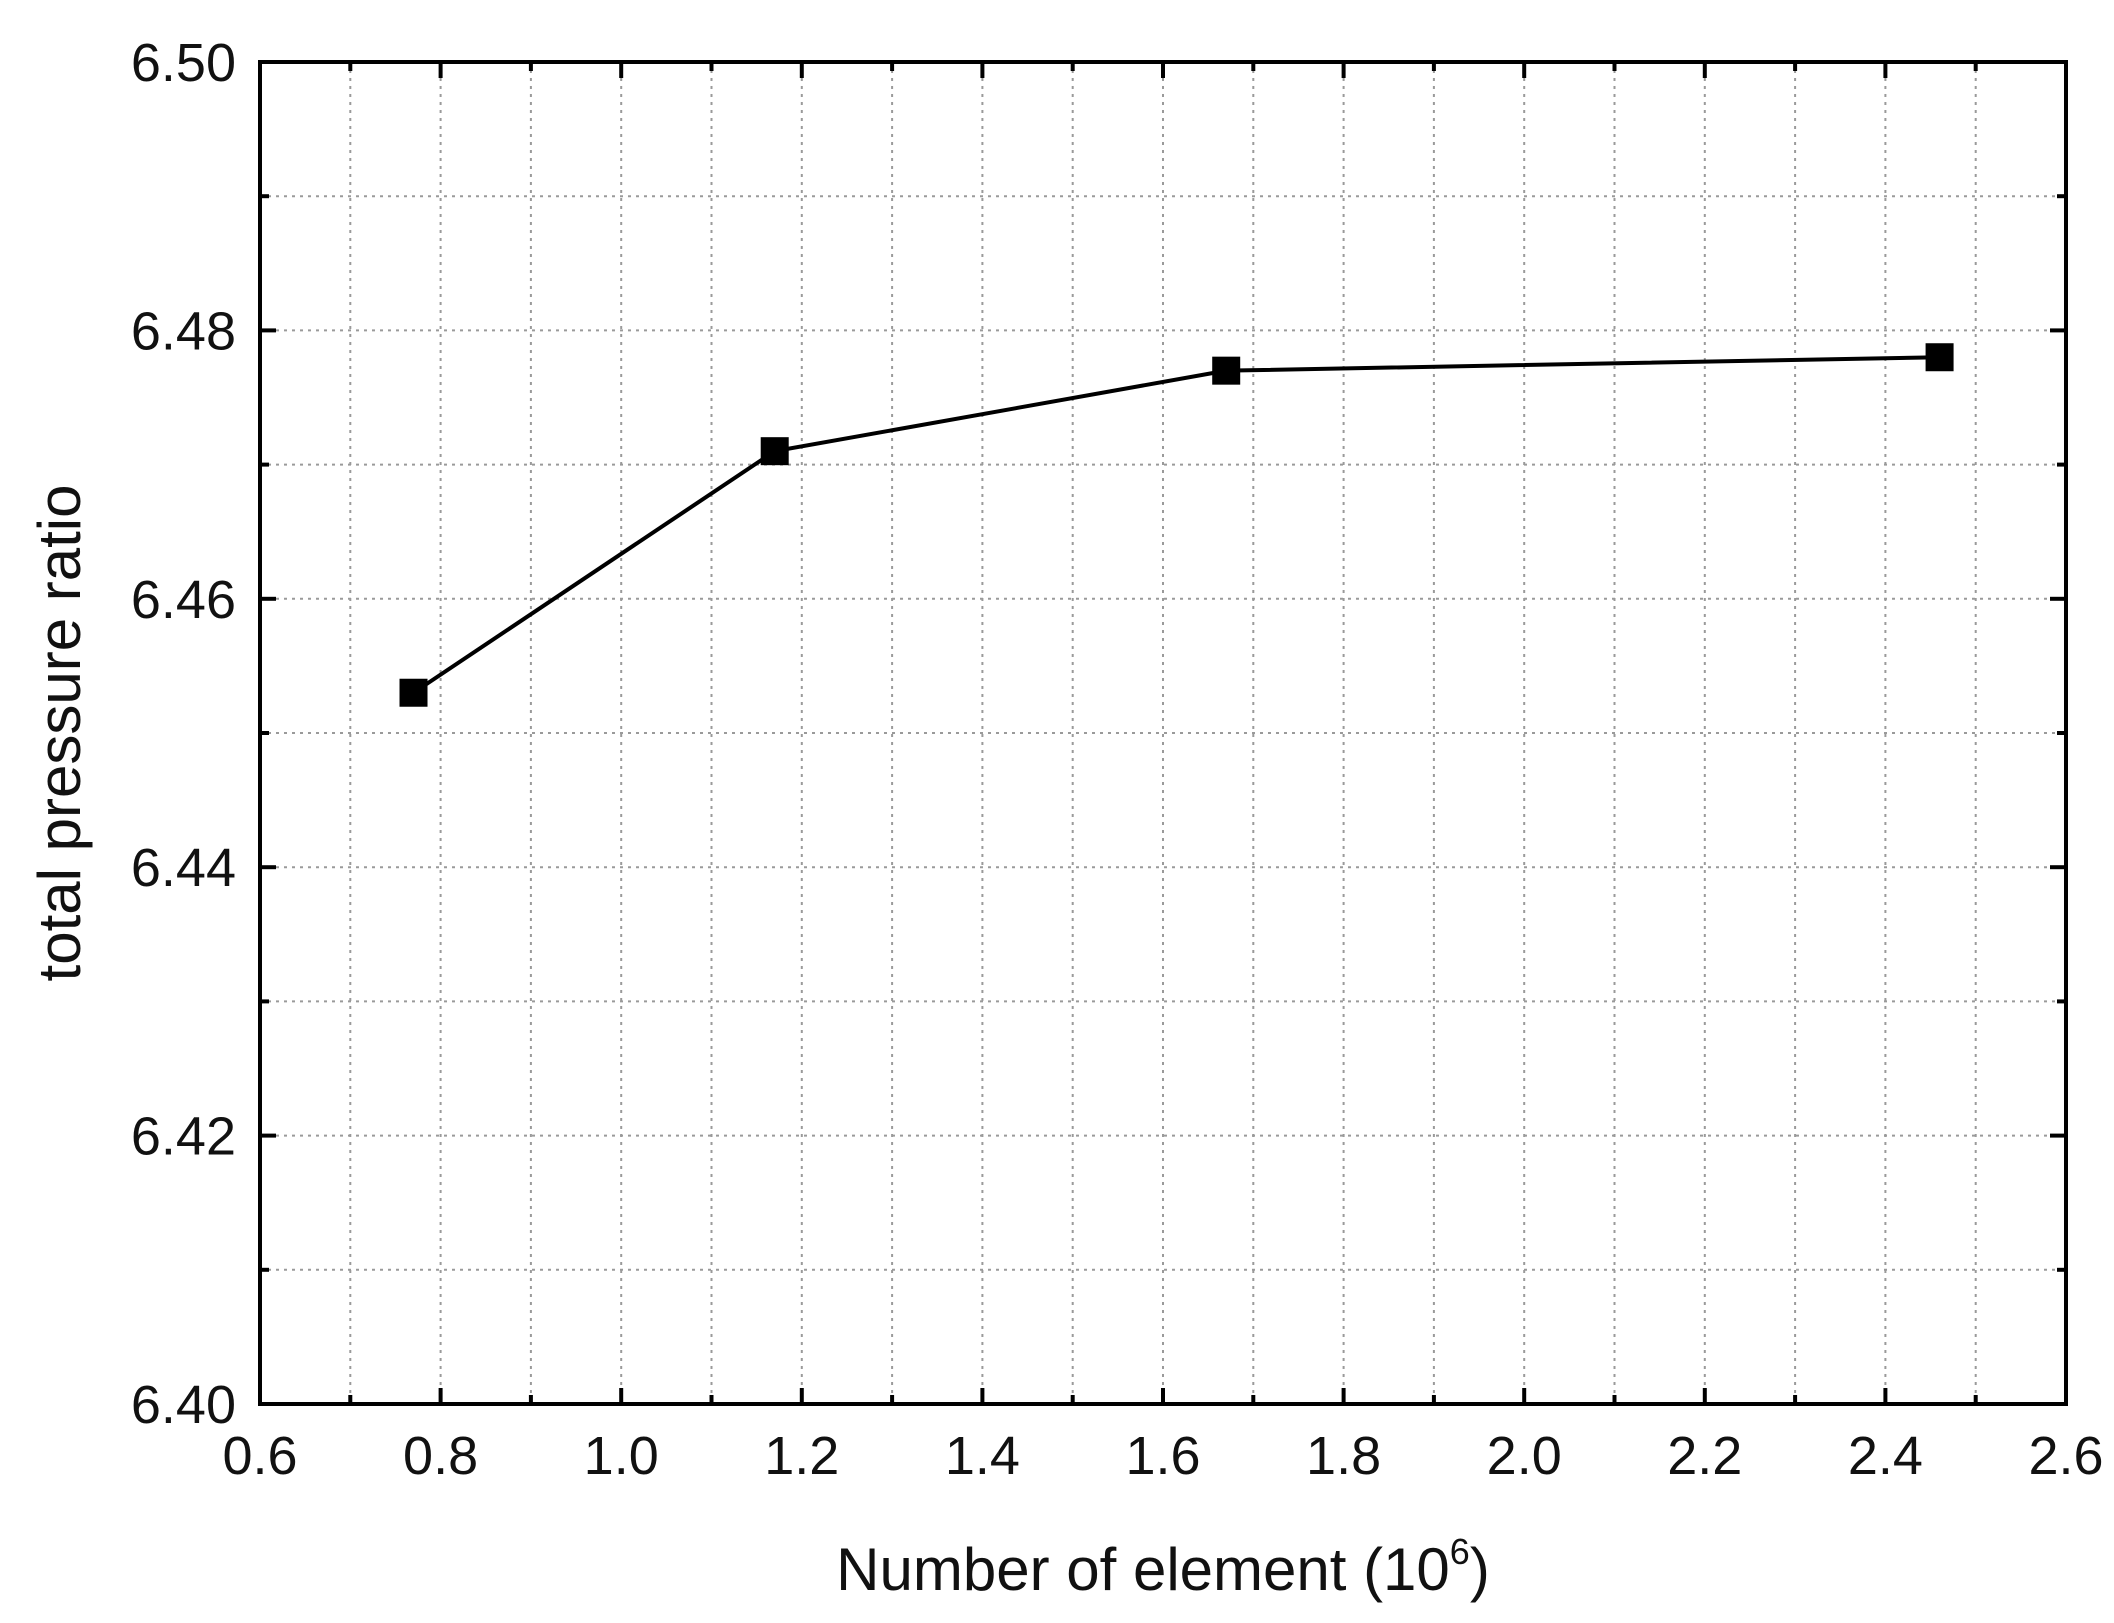  What do you see at coordinates (801, 1456) in the screenshot?
I see `x-tick-label: 1.2` at bounding box center [801, 1456].